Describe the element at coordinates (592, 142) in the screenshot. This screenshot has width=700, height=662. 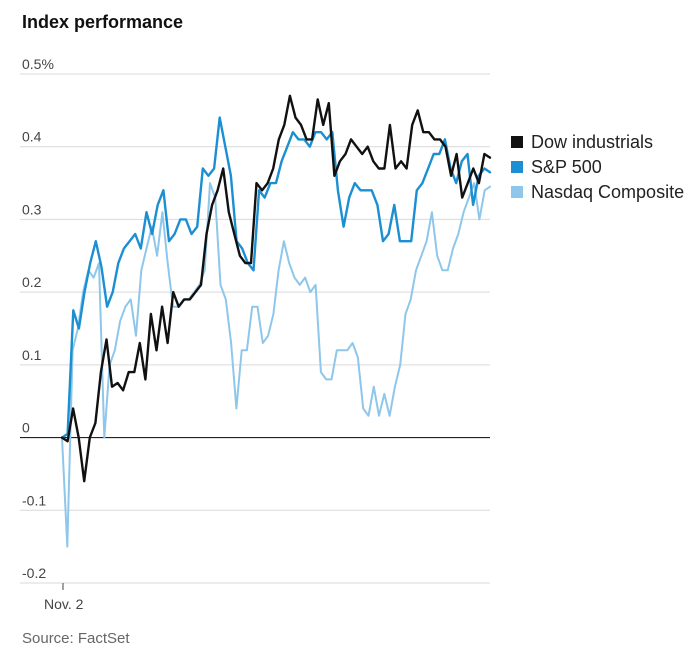
I see `legend-label: Dow industrials` at that location.